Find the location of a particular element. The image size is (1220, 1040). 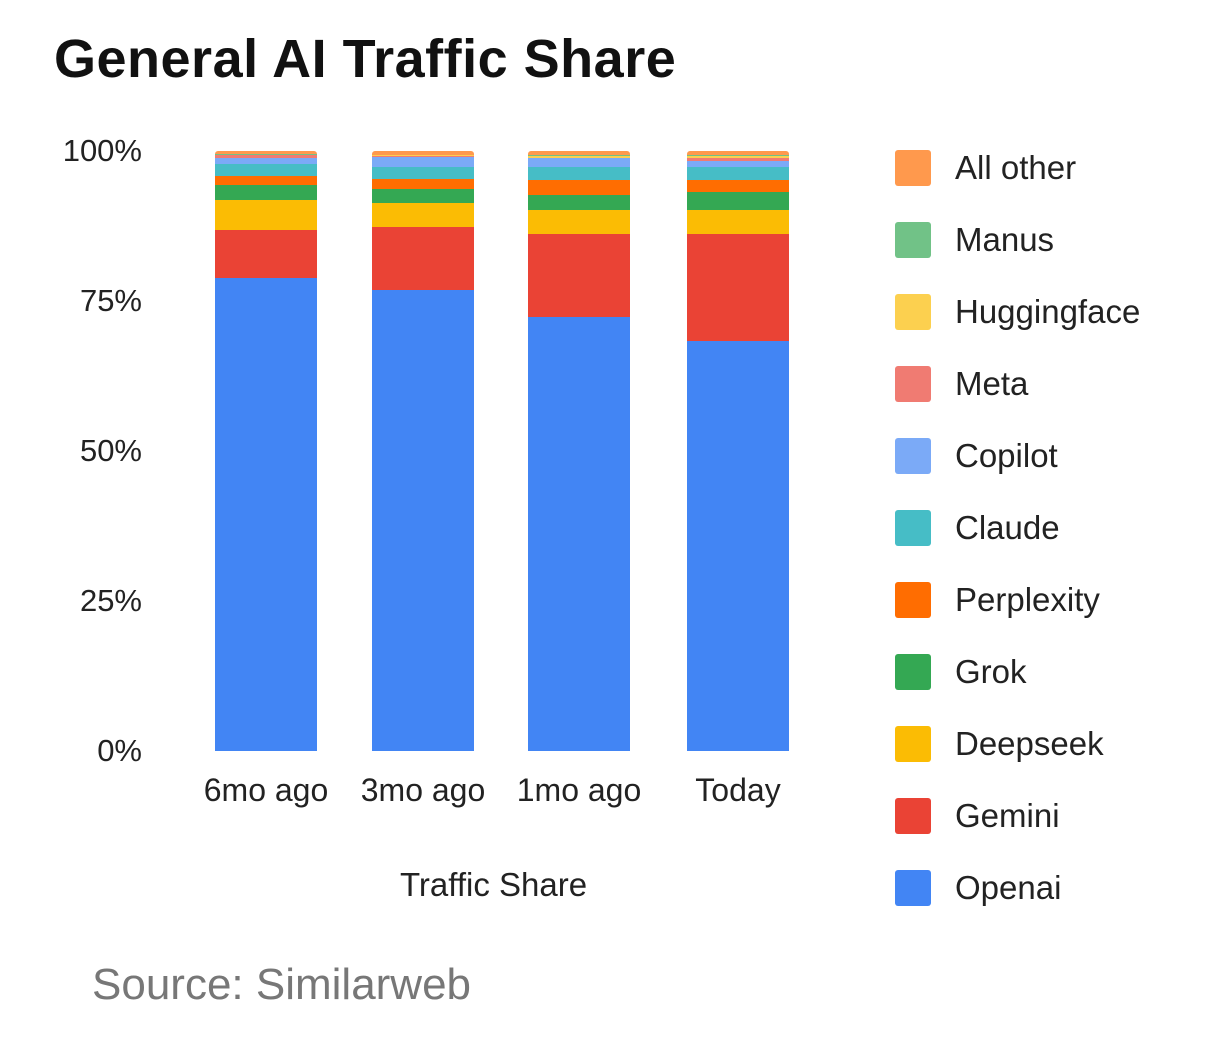

x-tick-label: 6mo ago is located at coordinates (266, 790).